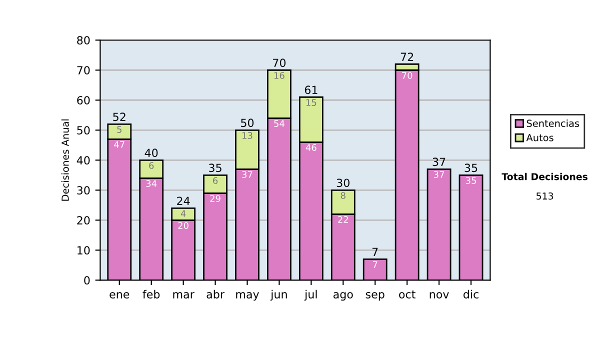  What do you see at coordinates (375, 296) in the screenshot?
I see `x-tick-label: sep` at bounding box center [375, 296].